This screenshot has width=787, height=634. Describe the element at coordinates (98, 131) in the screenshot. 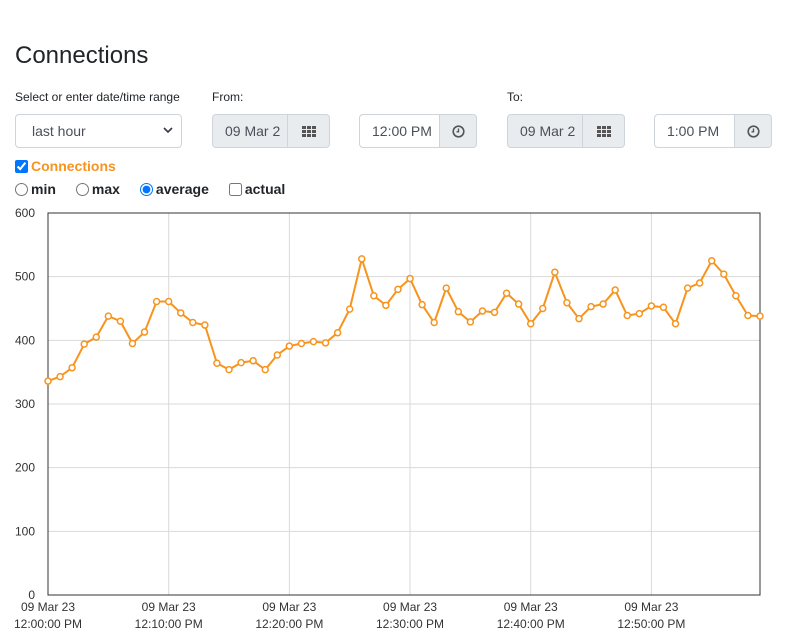

I see `range-select: last hour` at that location.